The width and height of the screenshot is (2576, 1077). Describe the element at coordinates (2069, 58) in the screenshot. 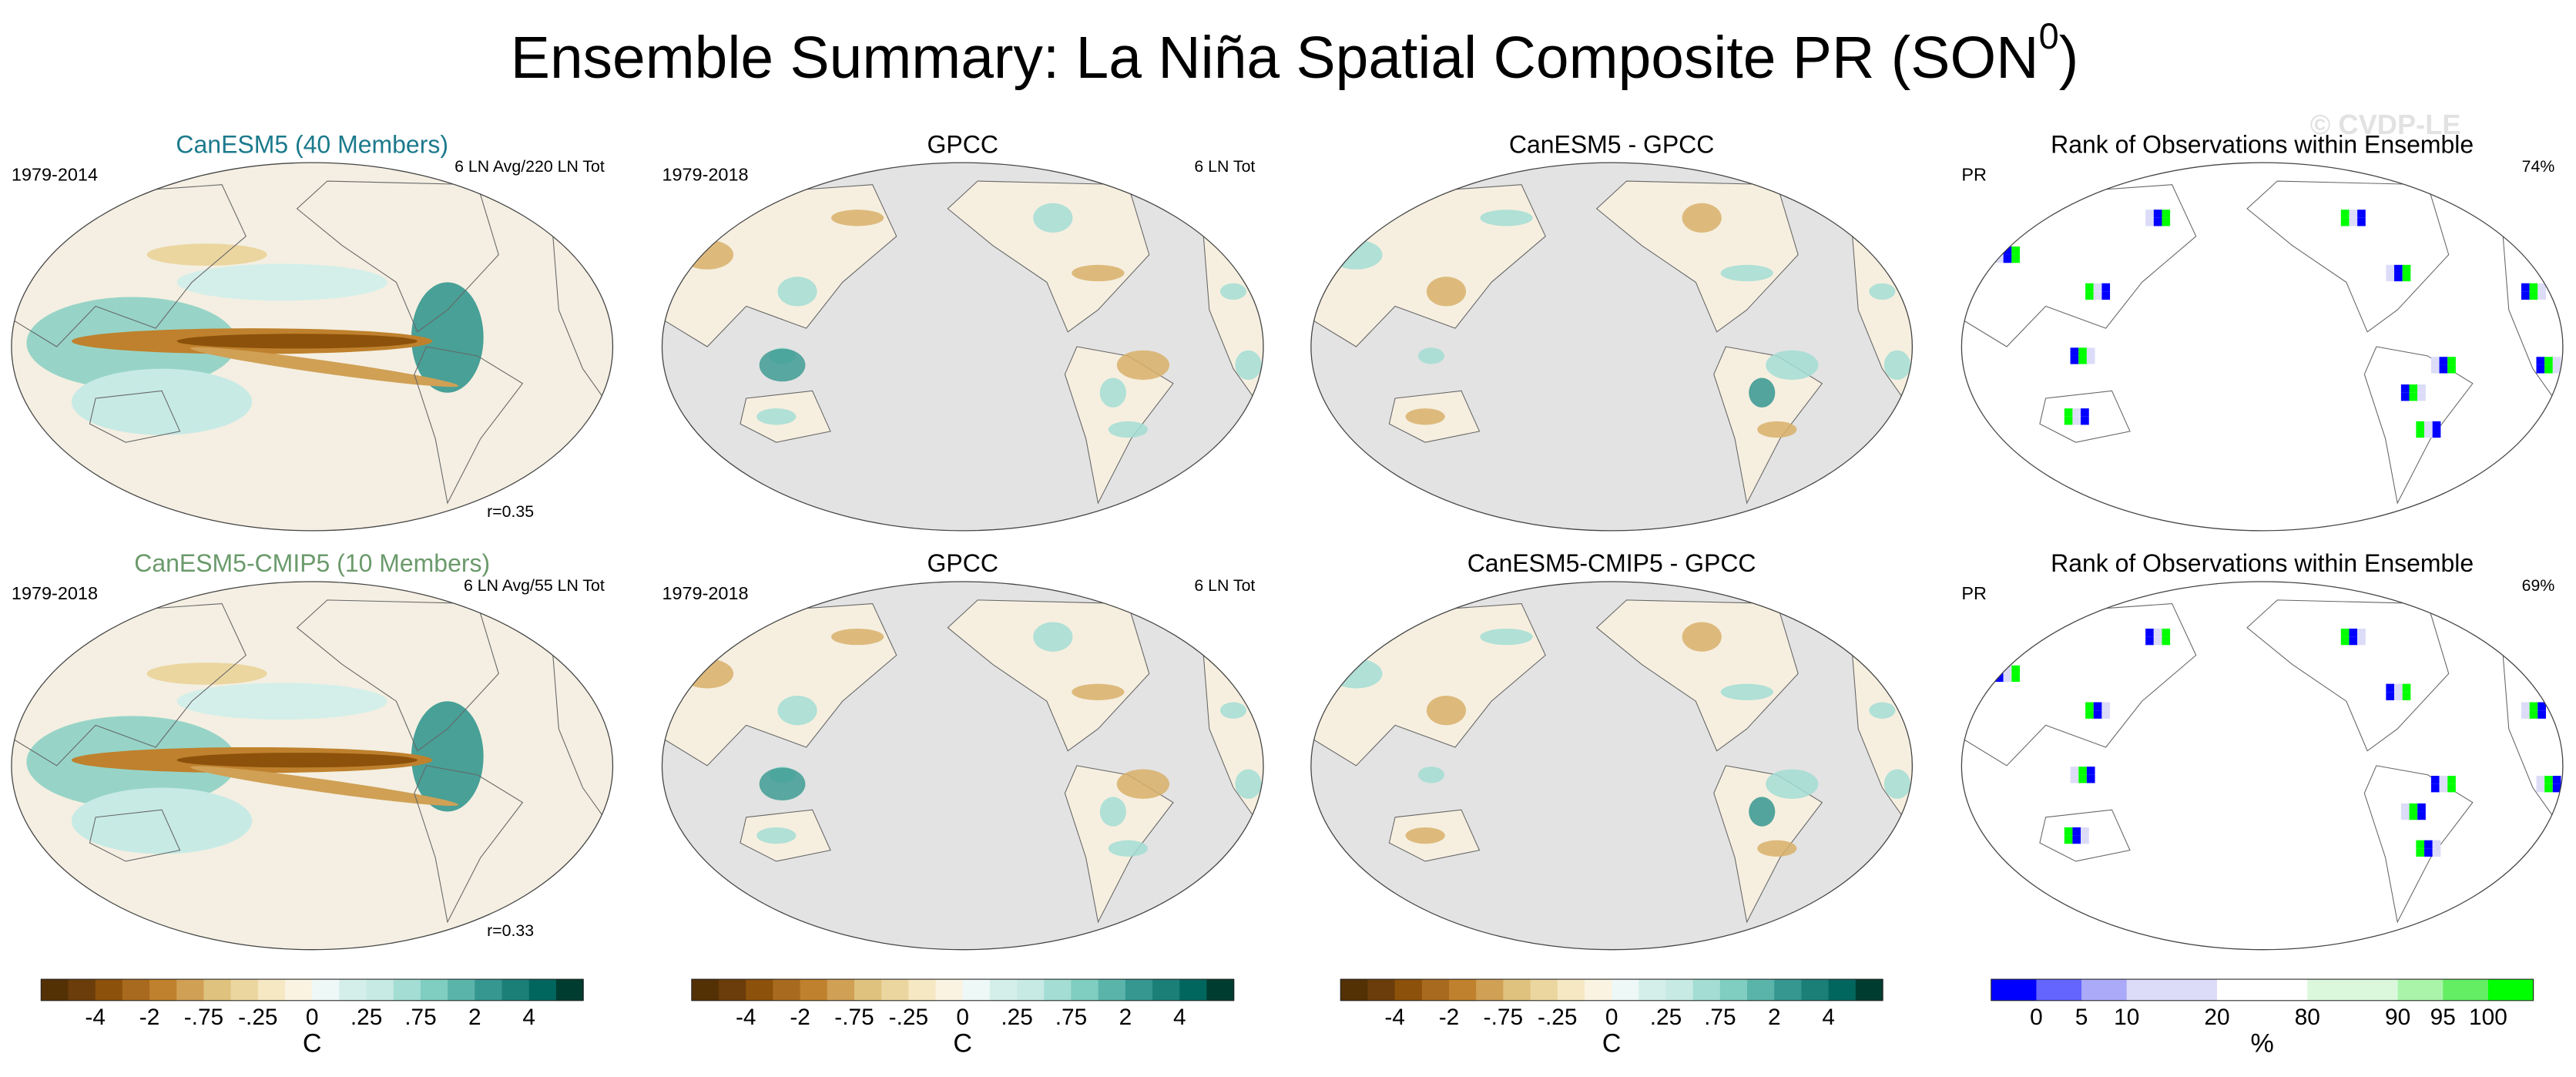

I see `title-end: )` at that location.